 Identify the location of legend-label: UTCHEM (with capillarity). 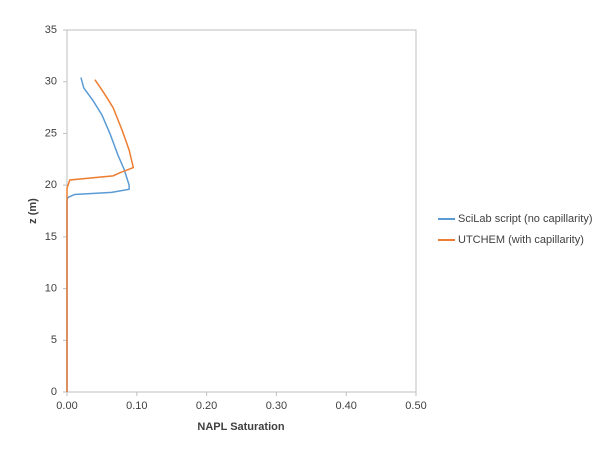
(521, 240).